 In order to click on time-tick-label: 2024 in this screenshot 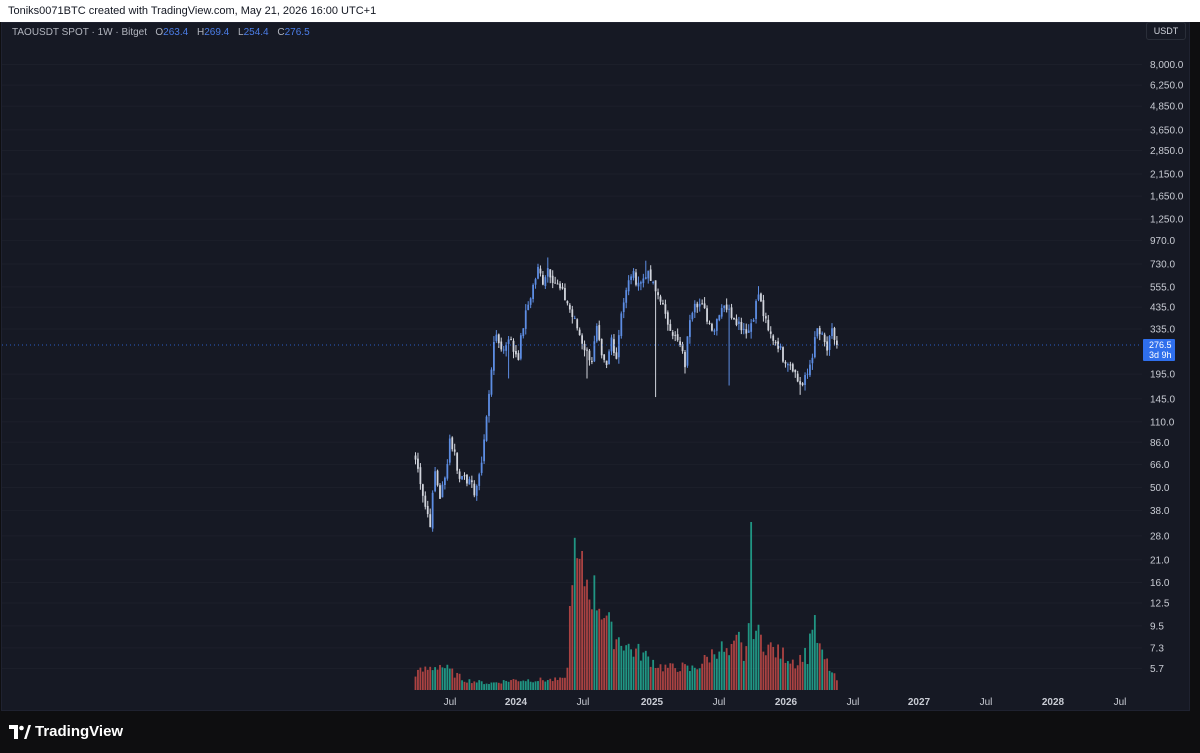, I will do `click(516, 702)`.